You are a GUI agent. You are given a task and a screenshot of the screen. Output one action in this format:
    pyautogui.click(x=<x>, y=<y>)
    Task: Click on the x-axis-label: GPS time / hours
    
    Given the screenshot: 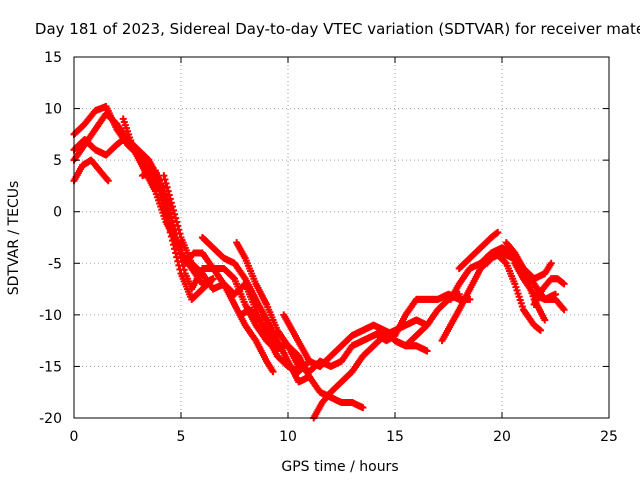 What is the action you would take?
    pyautogui.click(x=339, y=467)
    